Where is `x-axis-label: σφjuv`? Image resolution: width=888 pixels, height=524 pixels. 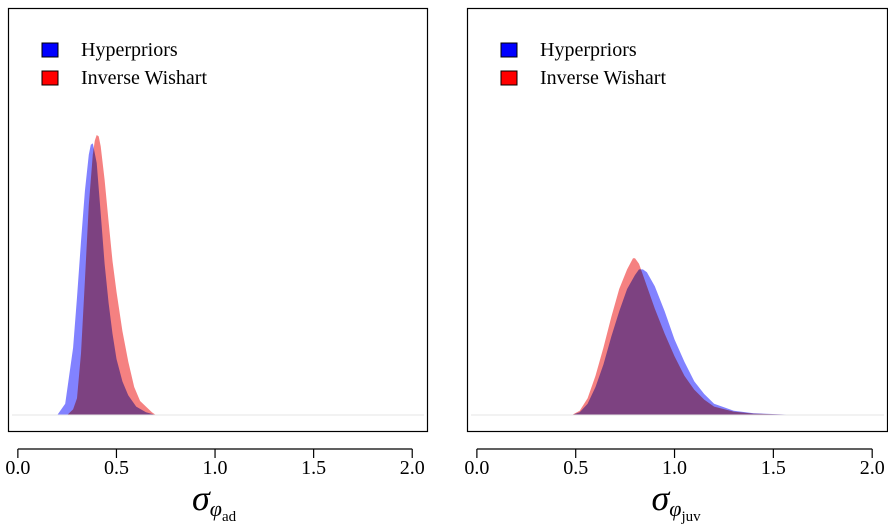
x-axis-label: σφjuv is located at coordinates (677, 501).